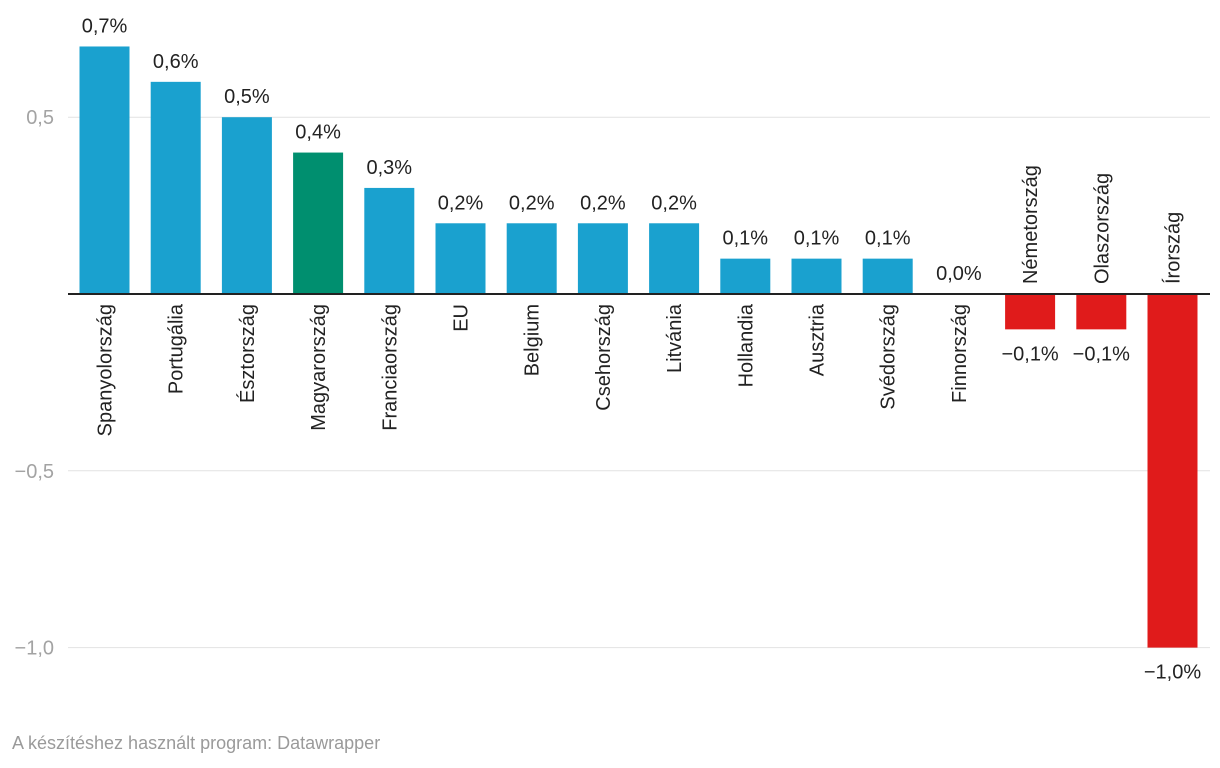 This screenshot has width=1220, height=768. What do you see at coordinates (105, 26) in the screenshot?
I see `value-label: 0,7%` at bounding box center [105, 26].